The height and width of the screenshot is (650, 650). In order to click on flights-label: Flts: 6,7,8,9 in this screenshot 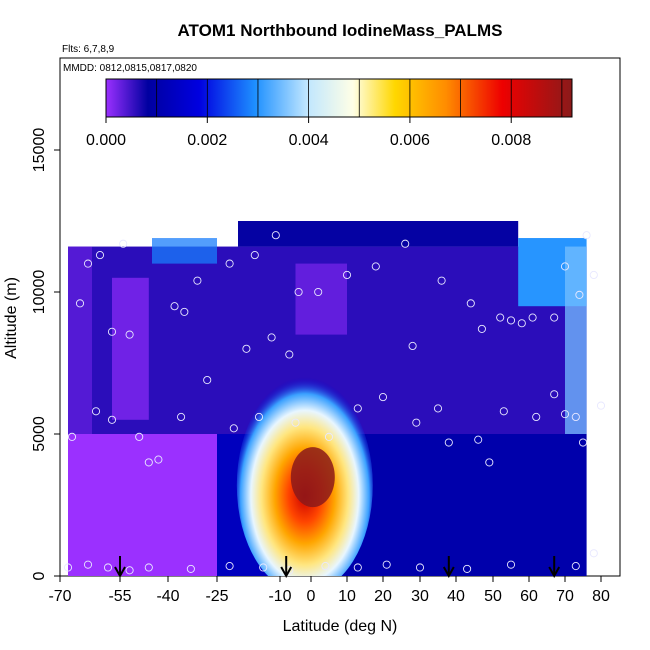, I will do `click(88, 49)`.